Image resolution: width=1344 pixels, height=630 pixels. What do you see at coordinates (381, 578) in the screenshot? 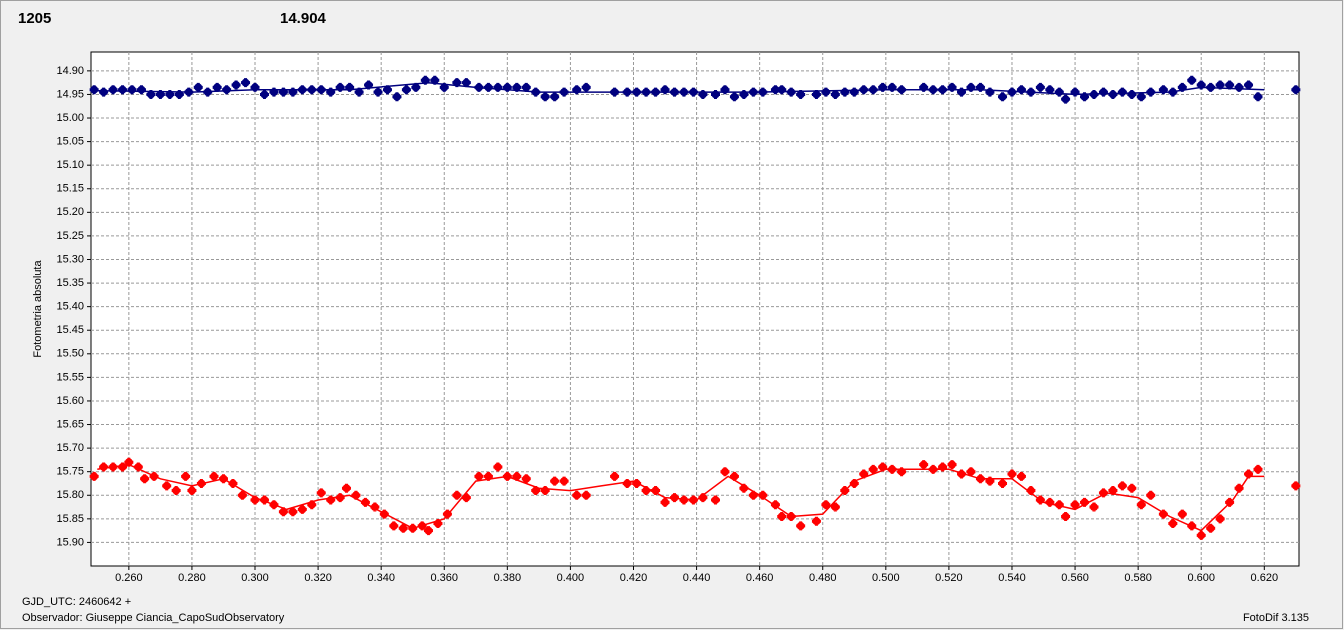
I see `x-tick-label: 0.340` at bounding box center [381, 578].